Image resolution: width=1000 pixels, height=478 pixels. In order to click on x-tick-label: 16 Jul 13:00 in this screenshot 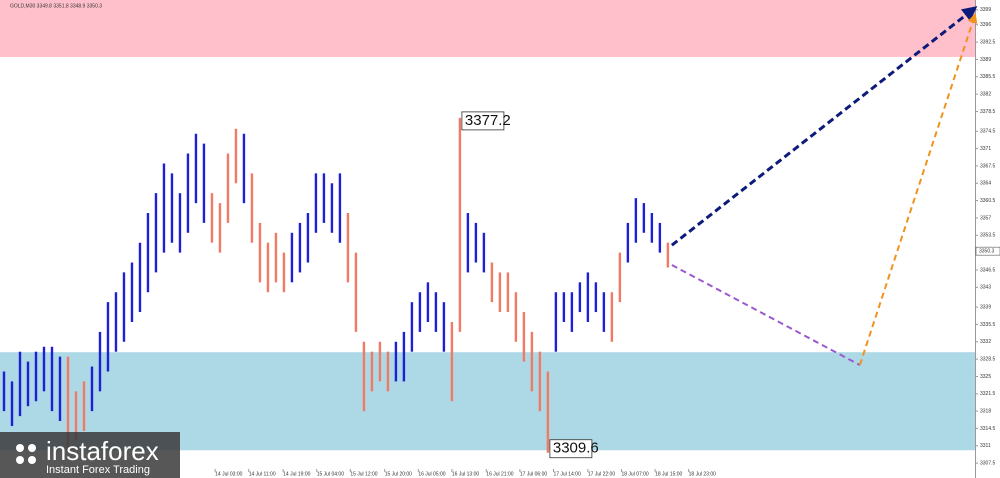, I will do `click(465, 474)`.